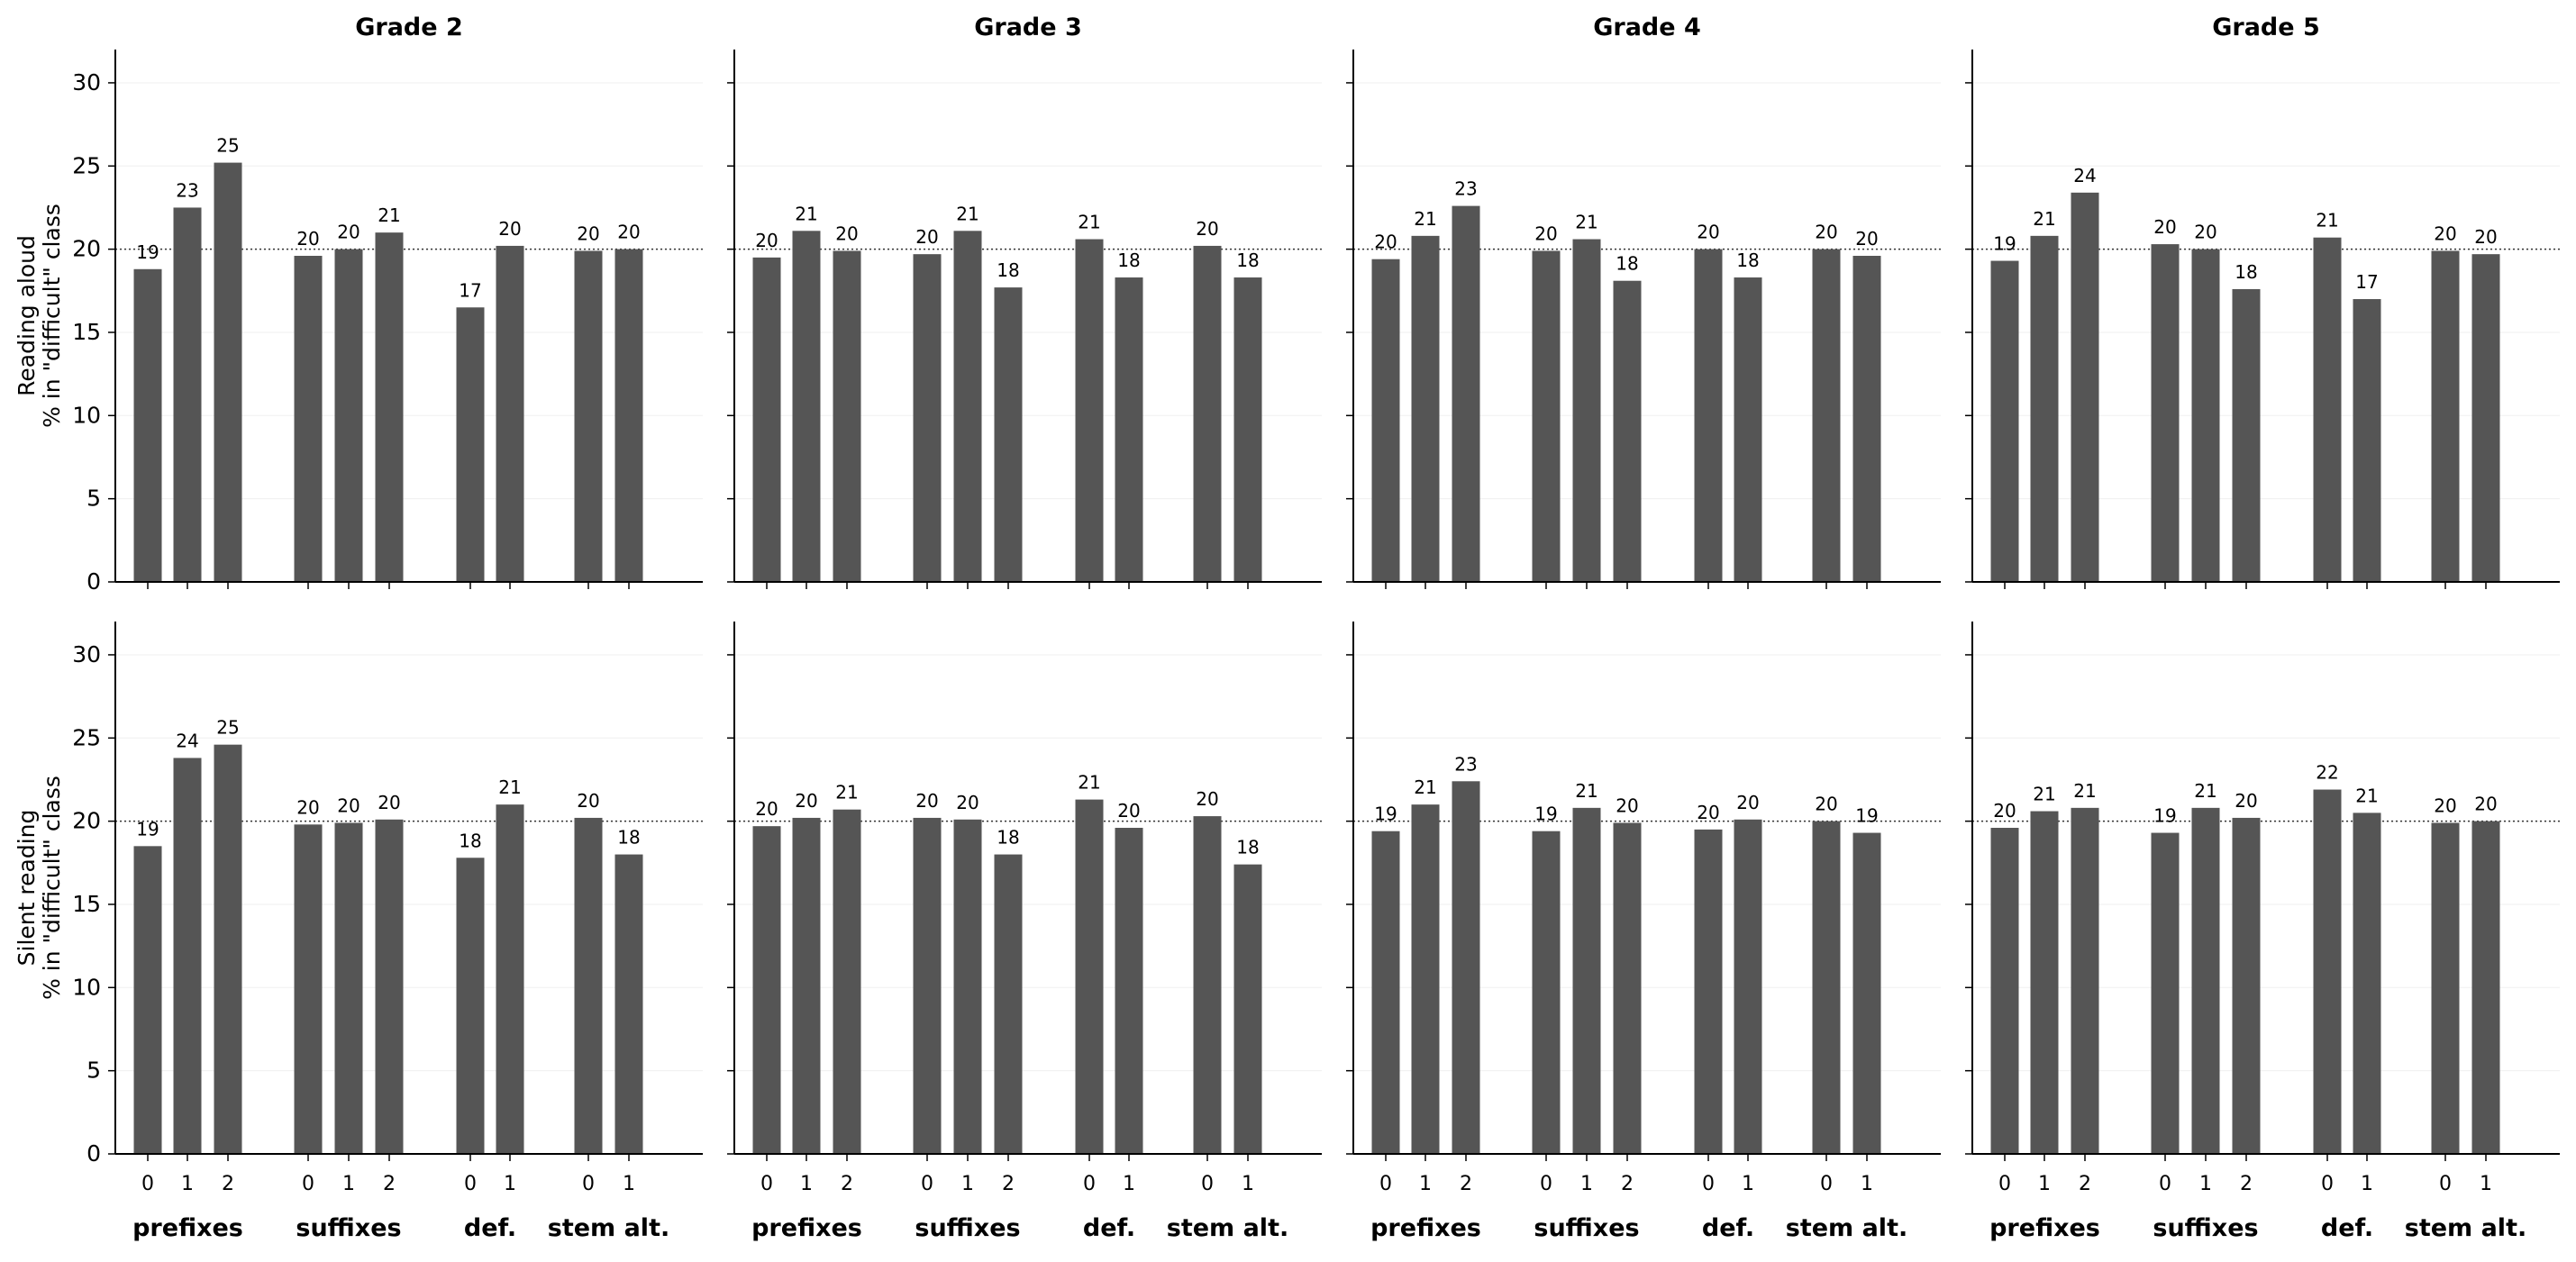 This screenshot has width=2576, height=1262. I want to click on bar-value-label: 24, so click(2084, 175).